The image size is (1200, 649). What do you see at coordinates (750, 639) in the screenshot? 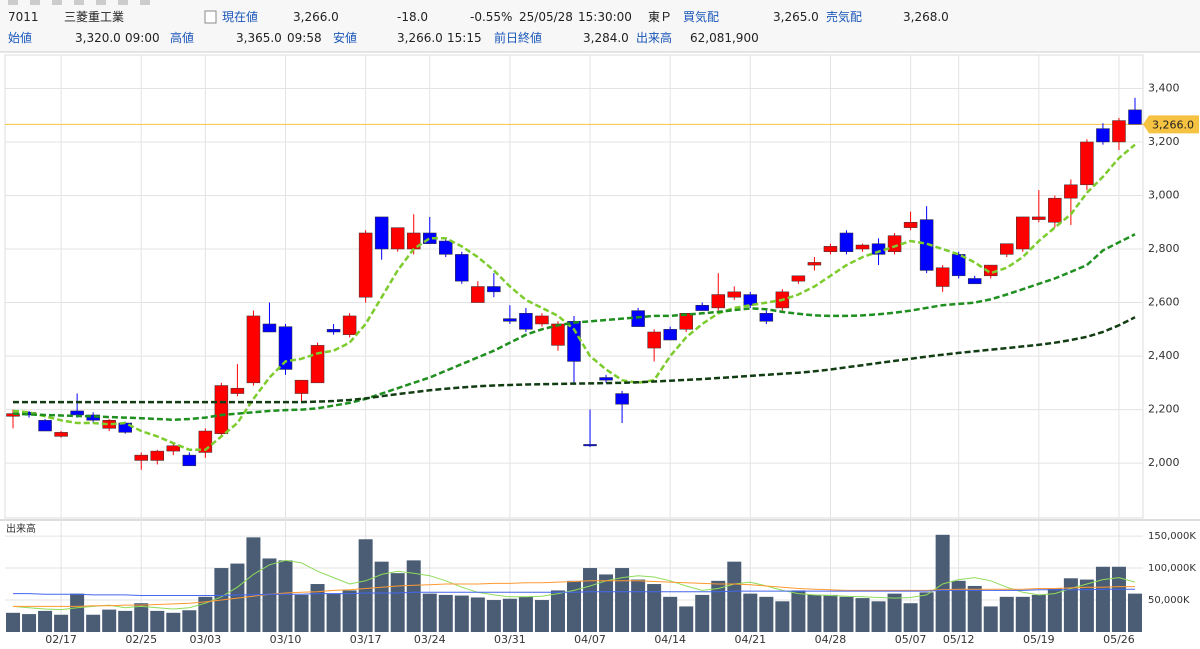
I see `x-tick-label: 04/21` at bounding box center [750, 639].